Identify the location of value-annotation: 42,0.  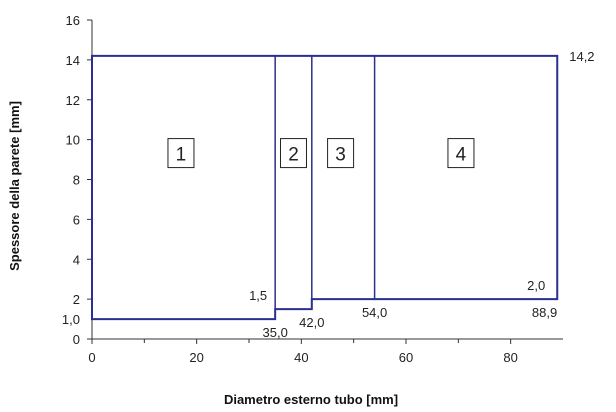
(311, 322).